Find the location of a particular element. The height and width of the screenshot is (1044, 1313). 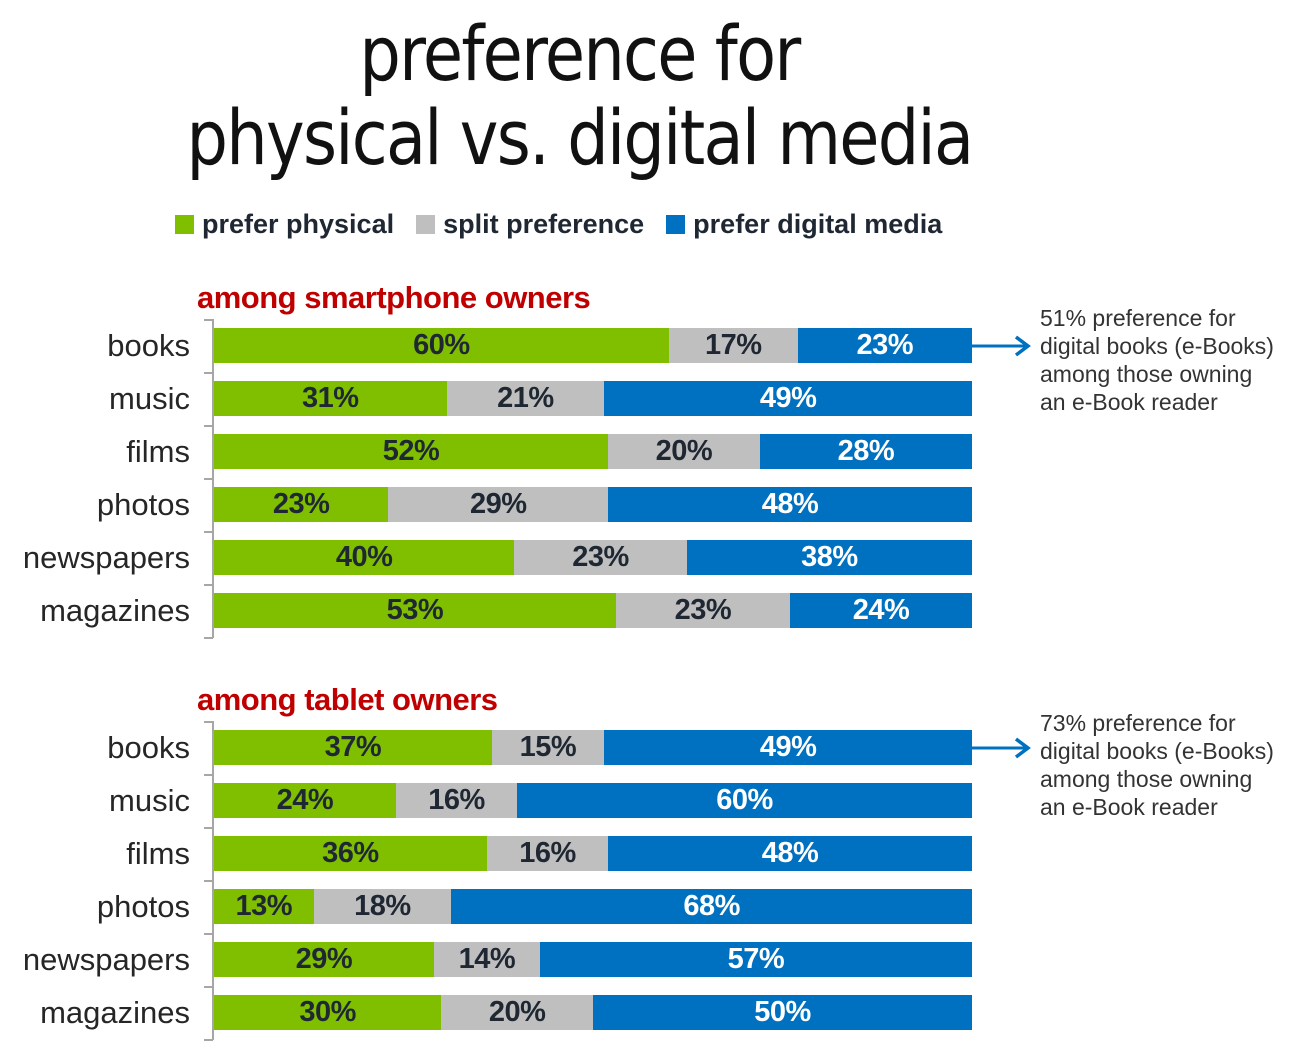

legend-swatch-gray is located at coordinates (426, 224).